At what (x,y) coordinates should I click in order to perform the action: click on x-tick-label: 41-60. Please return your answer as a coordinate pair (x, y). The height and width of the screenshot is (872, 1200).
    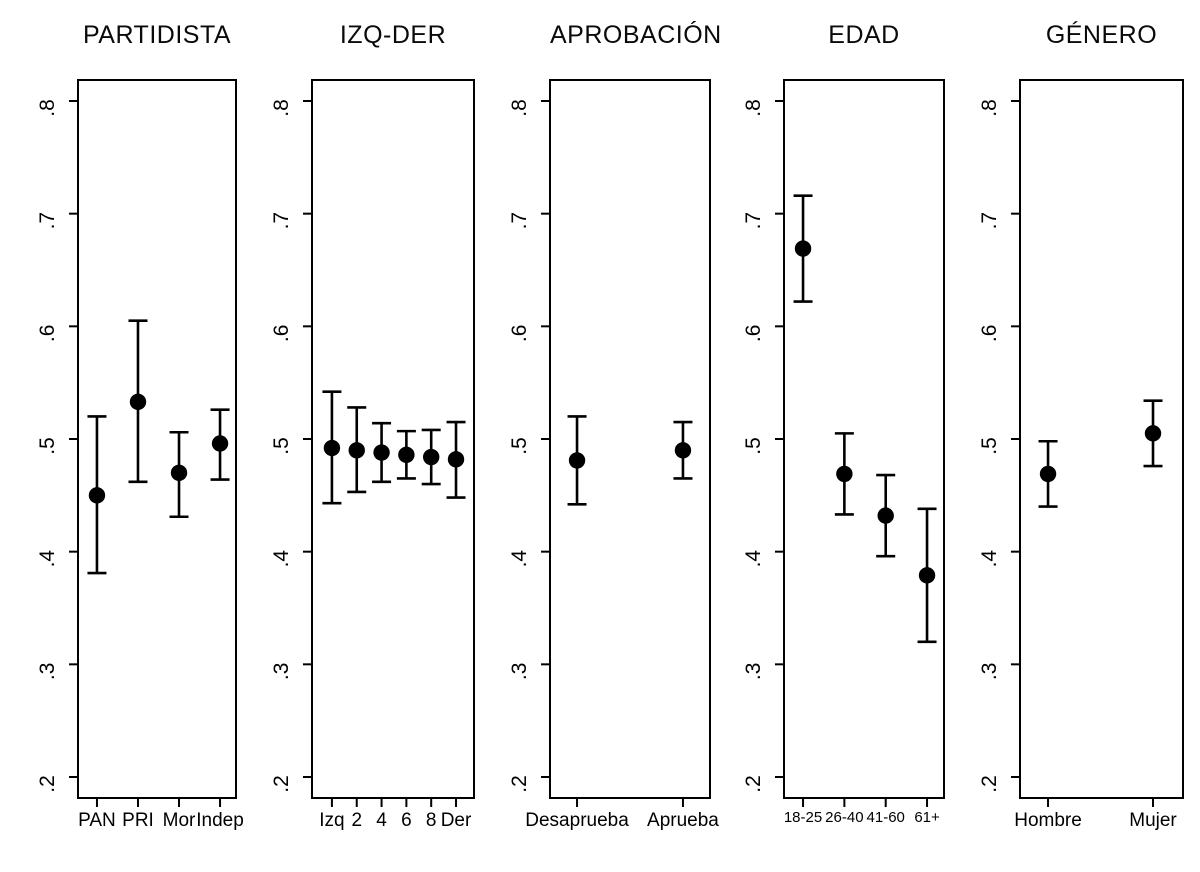
    Looking at the image, I should click on (886, 817).